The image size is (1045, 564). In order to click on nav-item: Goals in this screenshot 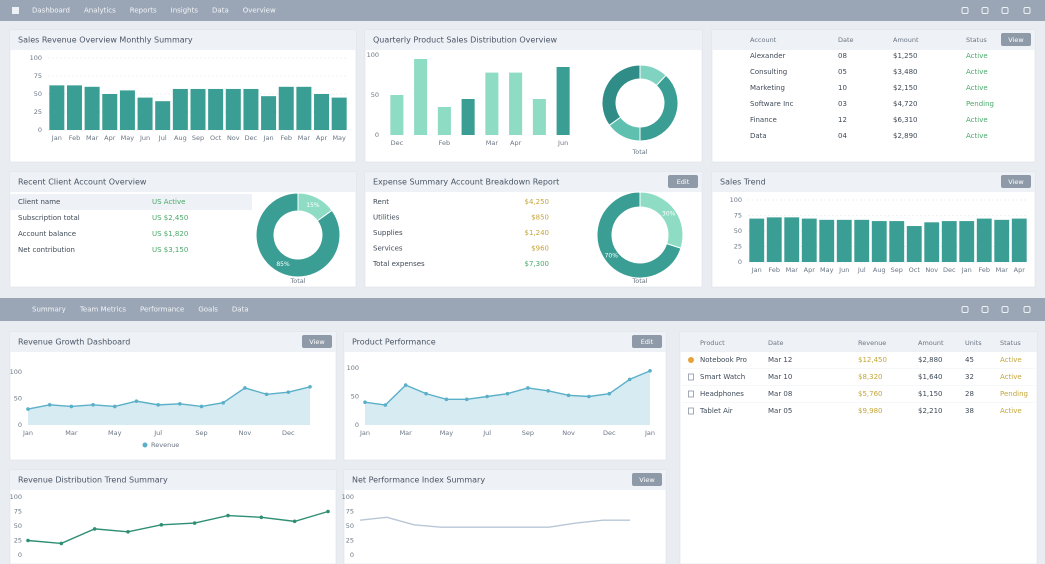, I will do `click(208, 310)`.